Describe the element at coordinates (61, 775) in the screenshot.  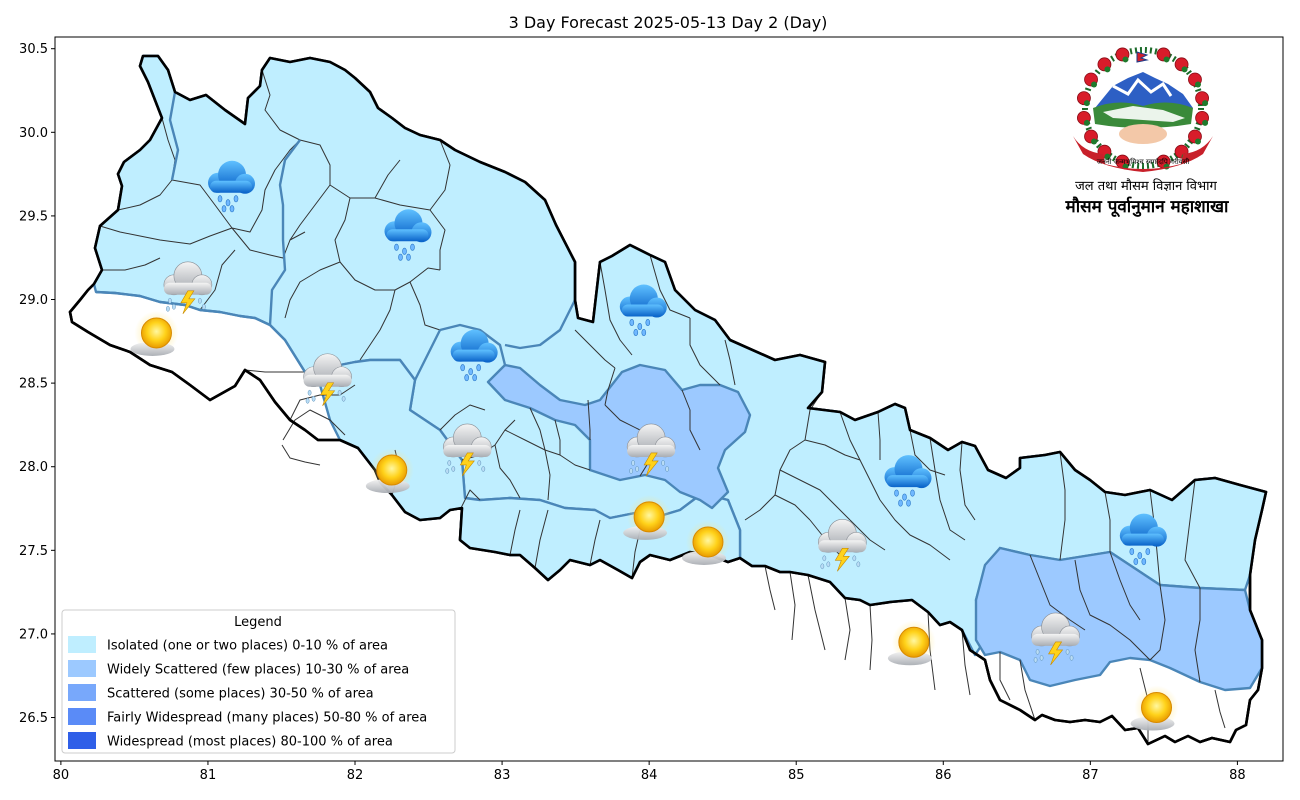
I see `x-tick-label: 80` at that location.